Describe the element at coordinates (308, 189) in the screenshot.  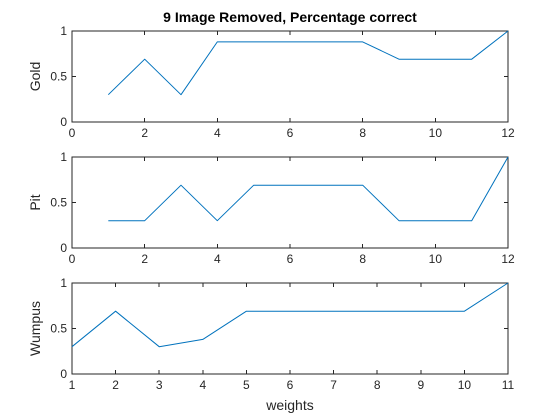
I see `series-line-pit` at that location.